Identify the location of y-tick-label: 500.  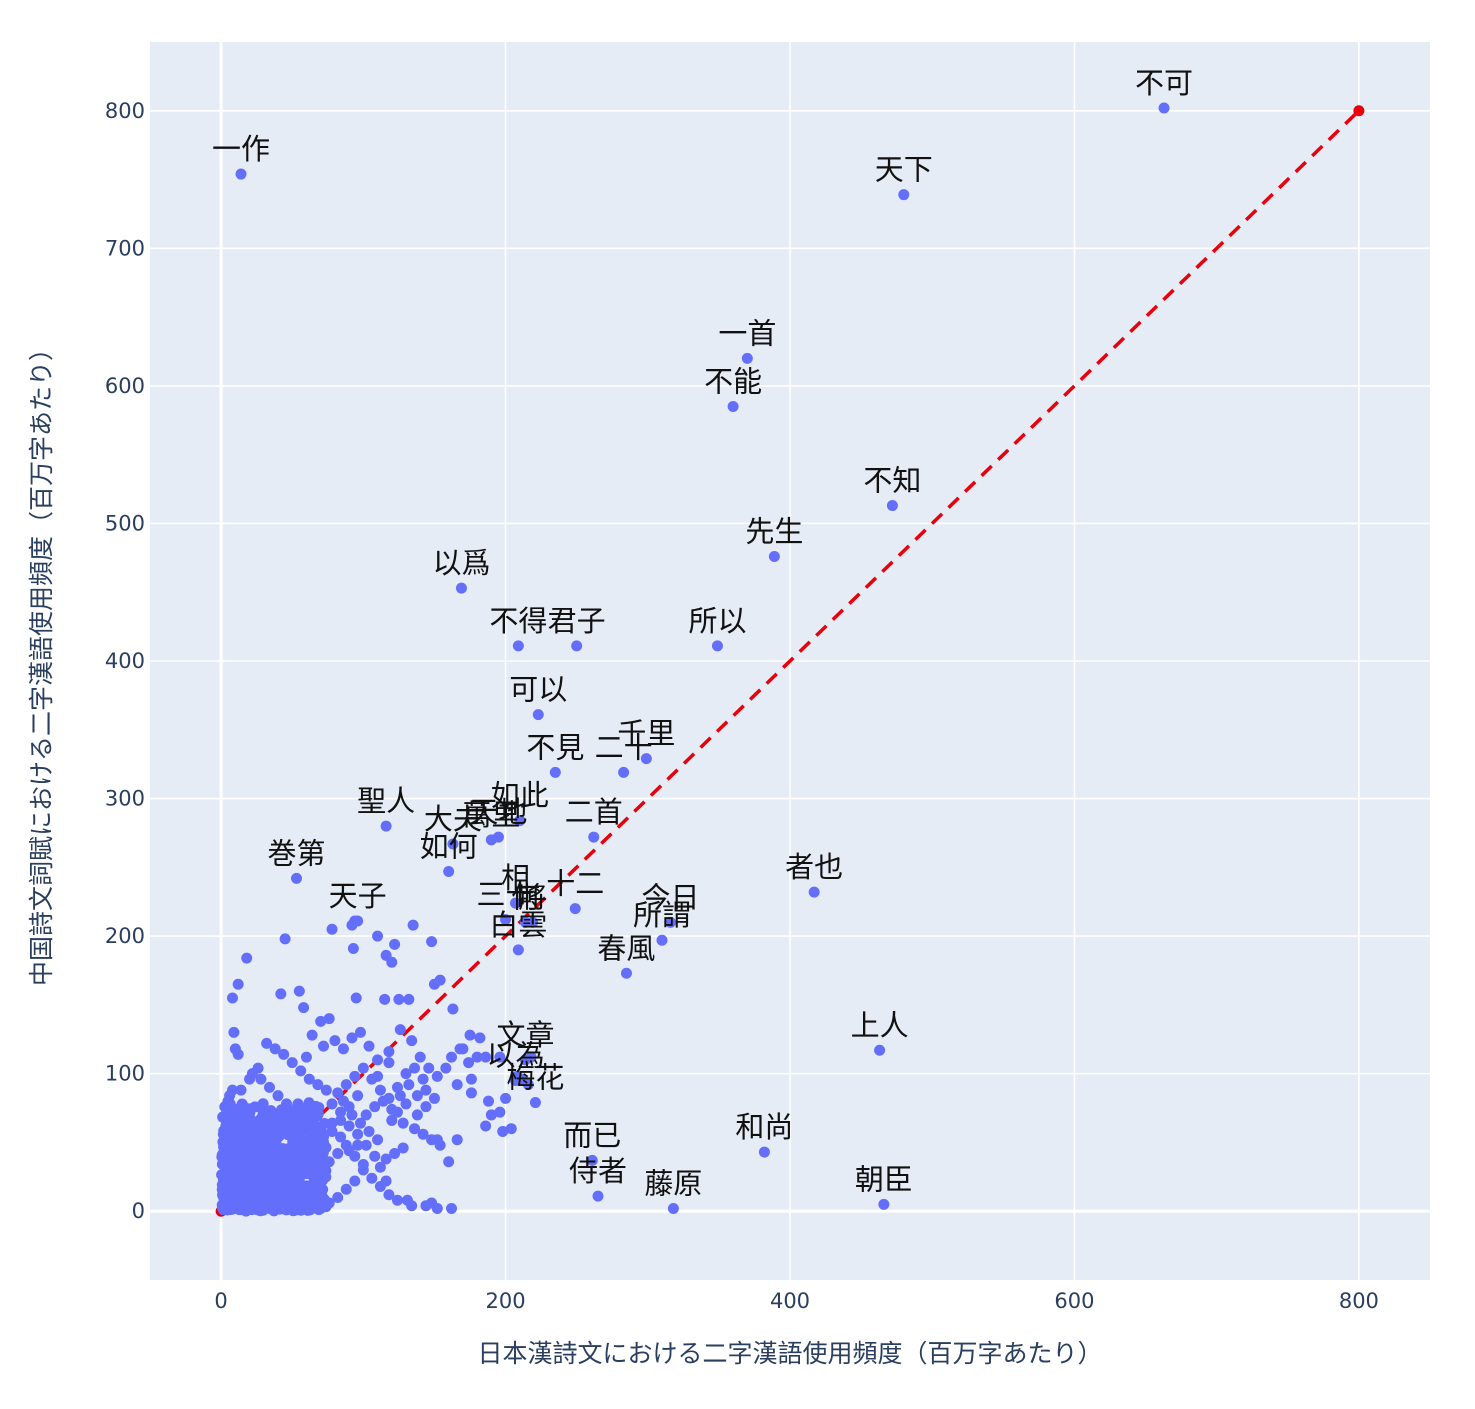
(125, 523).